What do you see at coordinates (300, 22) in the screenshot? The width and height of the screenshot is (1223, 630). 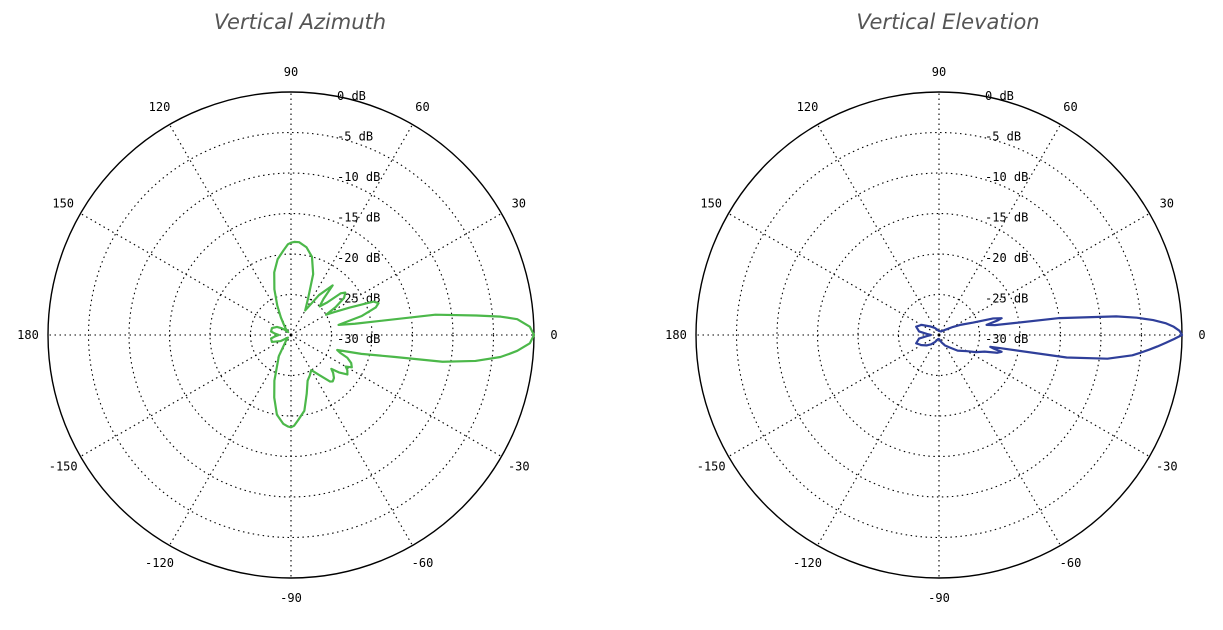 I see `chart-title: Vertical Azimuth` at bounding box center [300, 22].